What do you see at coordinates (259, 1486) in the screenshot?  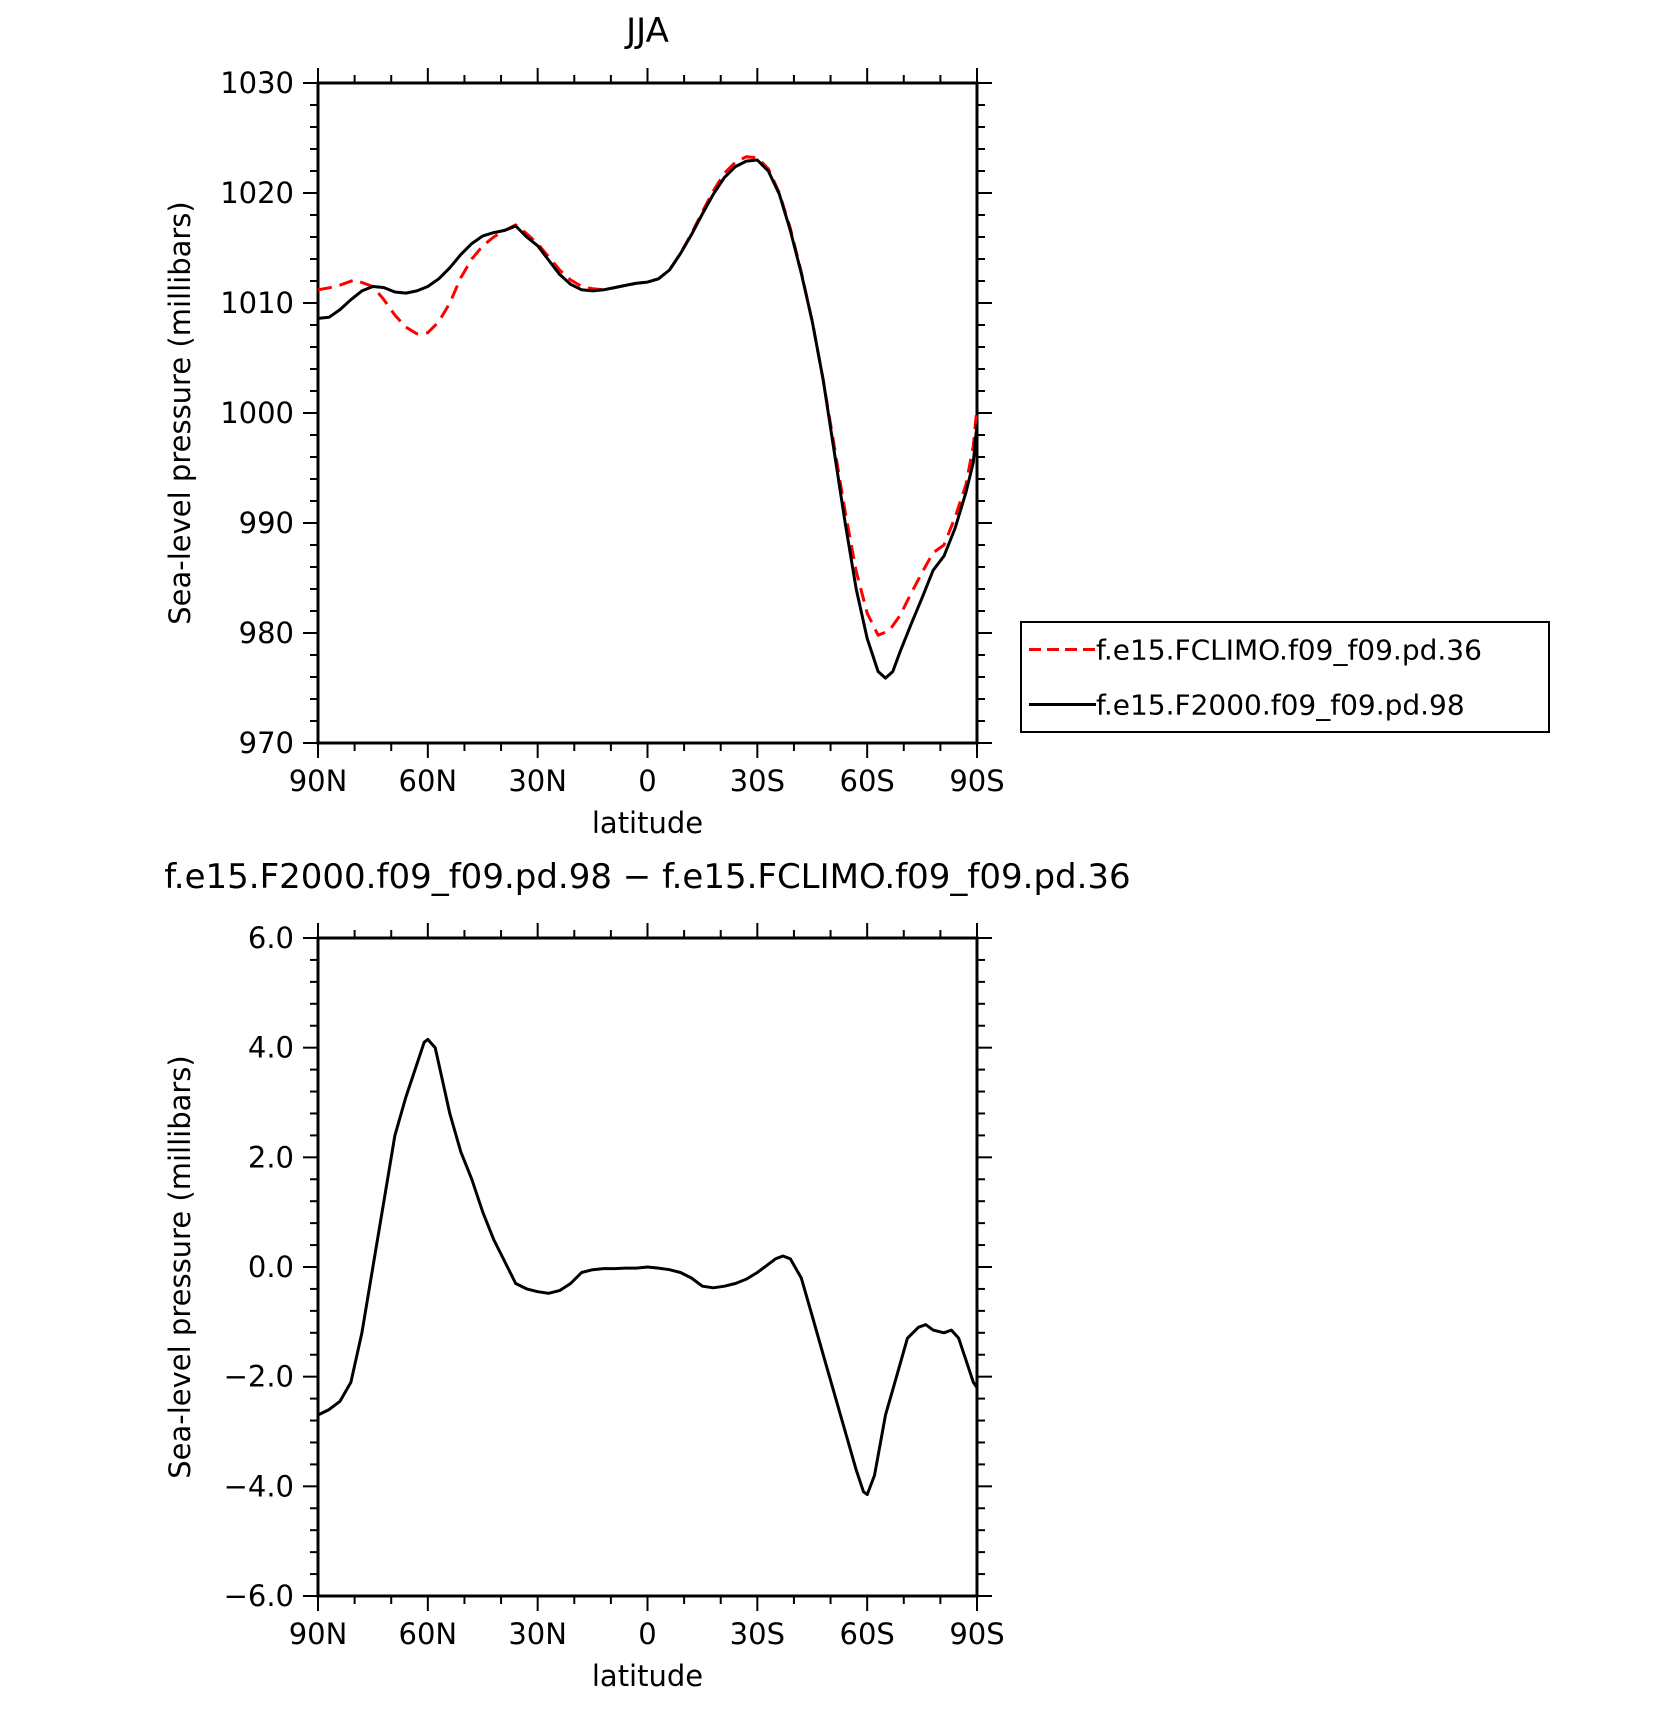 I see `y-tick-label: −4.0` at bounding box center [259, 1486].